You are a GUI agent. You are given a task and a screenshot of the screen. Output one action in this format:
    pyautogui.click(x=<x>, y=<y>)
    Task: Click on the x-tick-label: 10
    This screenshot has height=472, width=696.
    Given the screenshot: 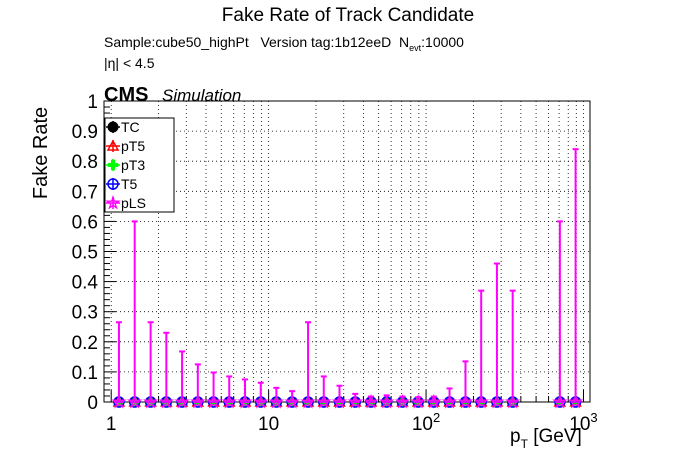 What is the action you would take?
    pyautogui.click(x=268, y=424)
    